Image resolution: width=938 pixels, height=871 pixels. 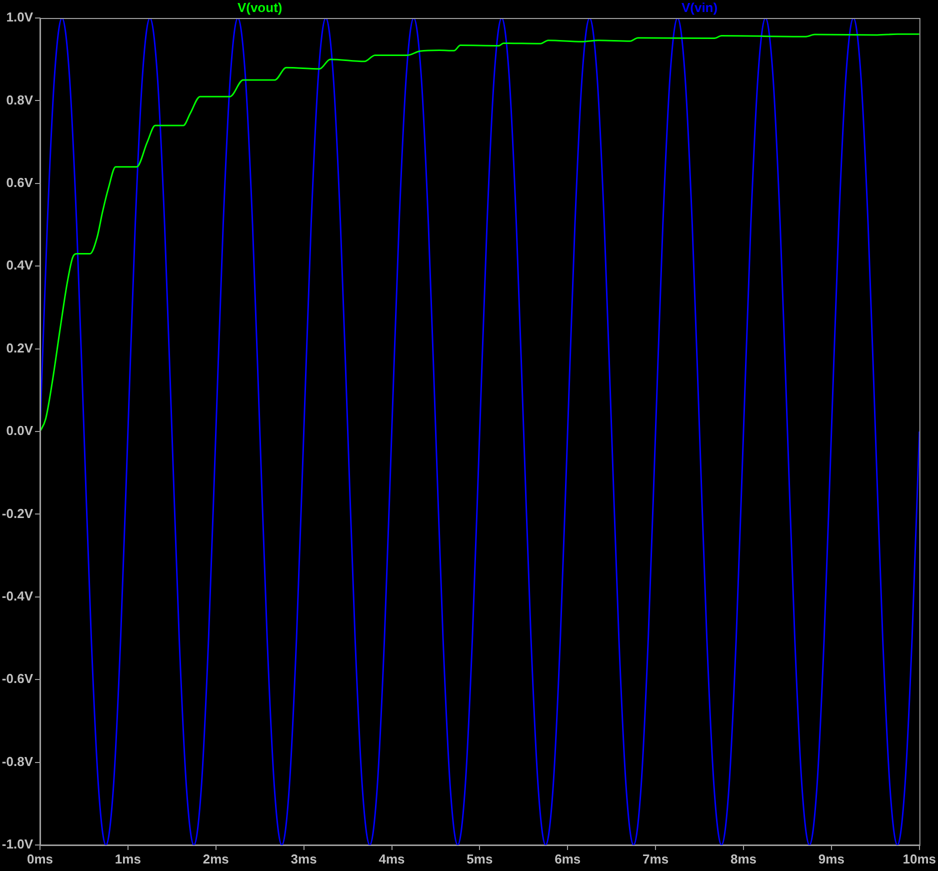 I want to click on x-tick-label: 1ms, so click(x=127, y=858).